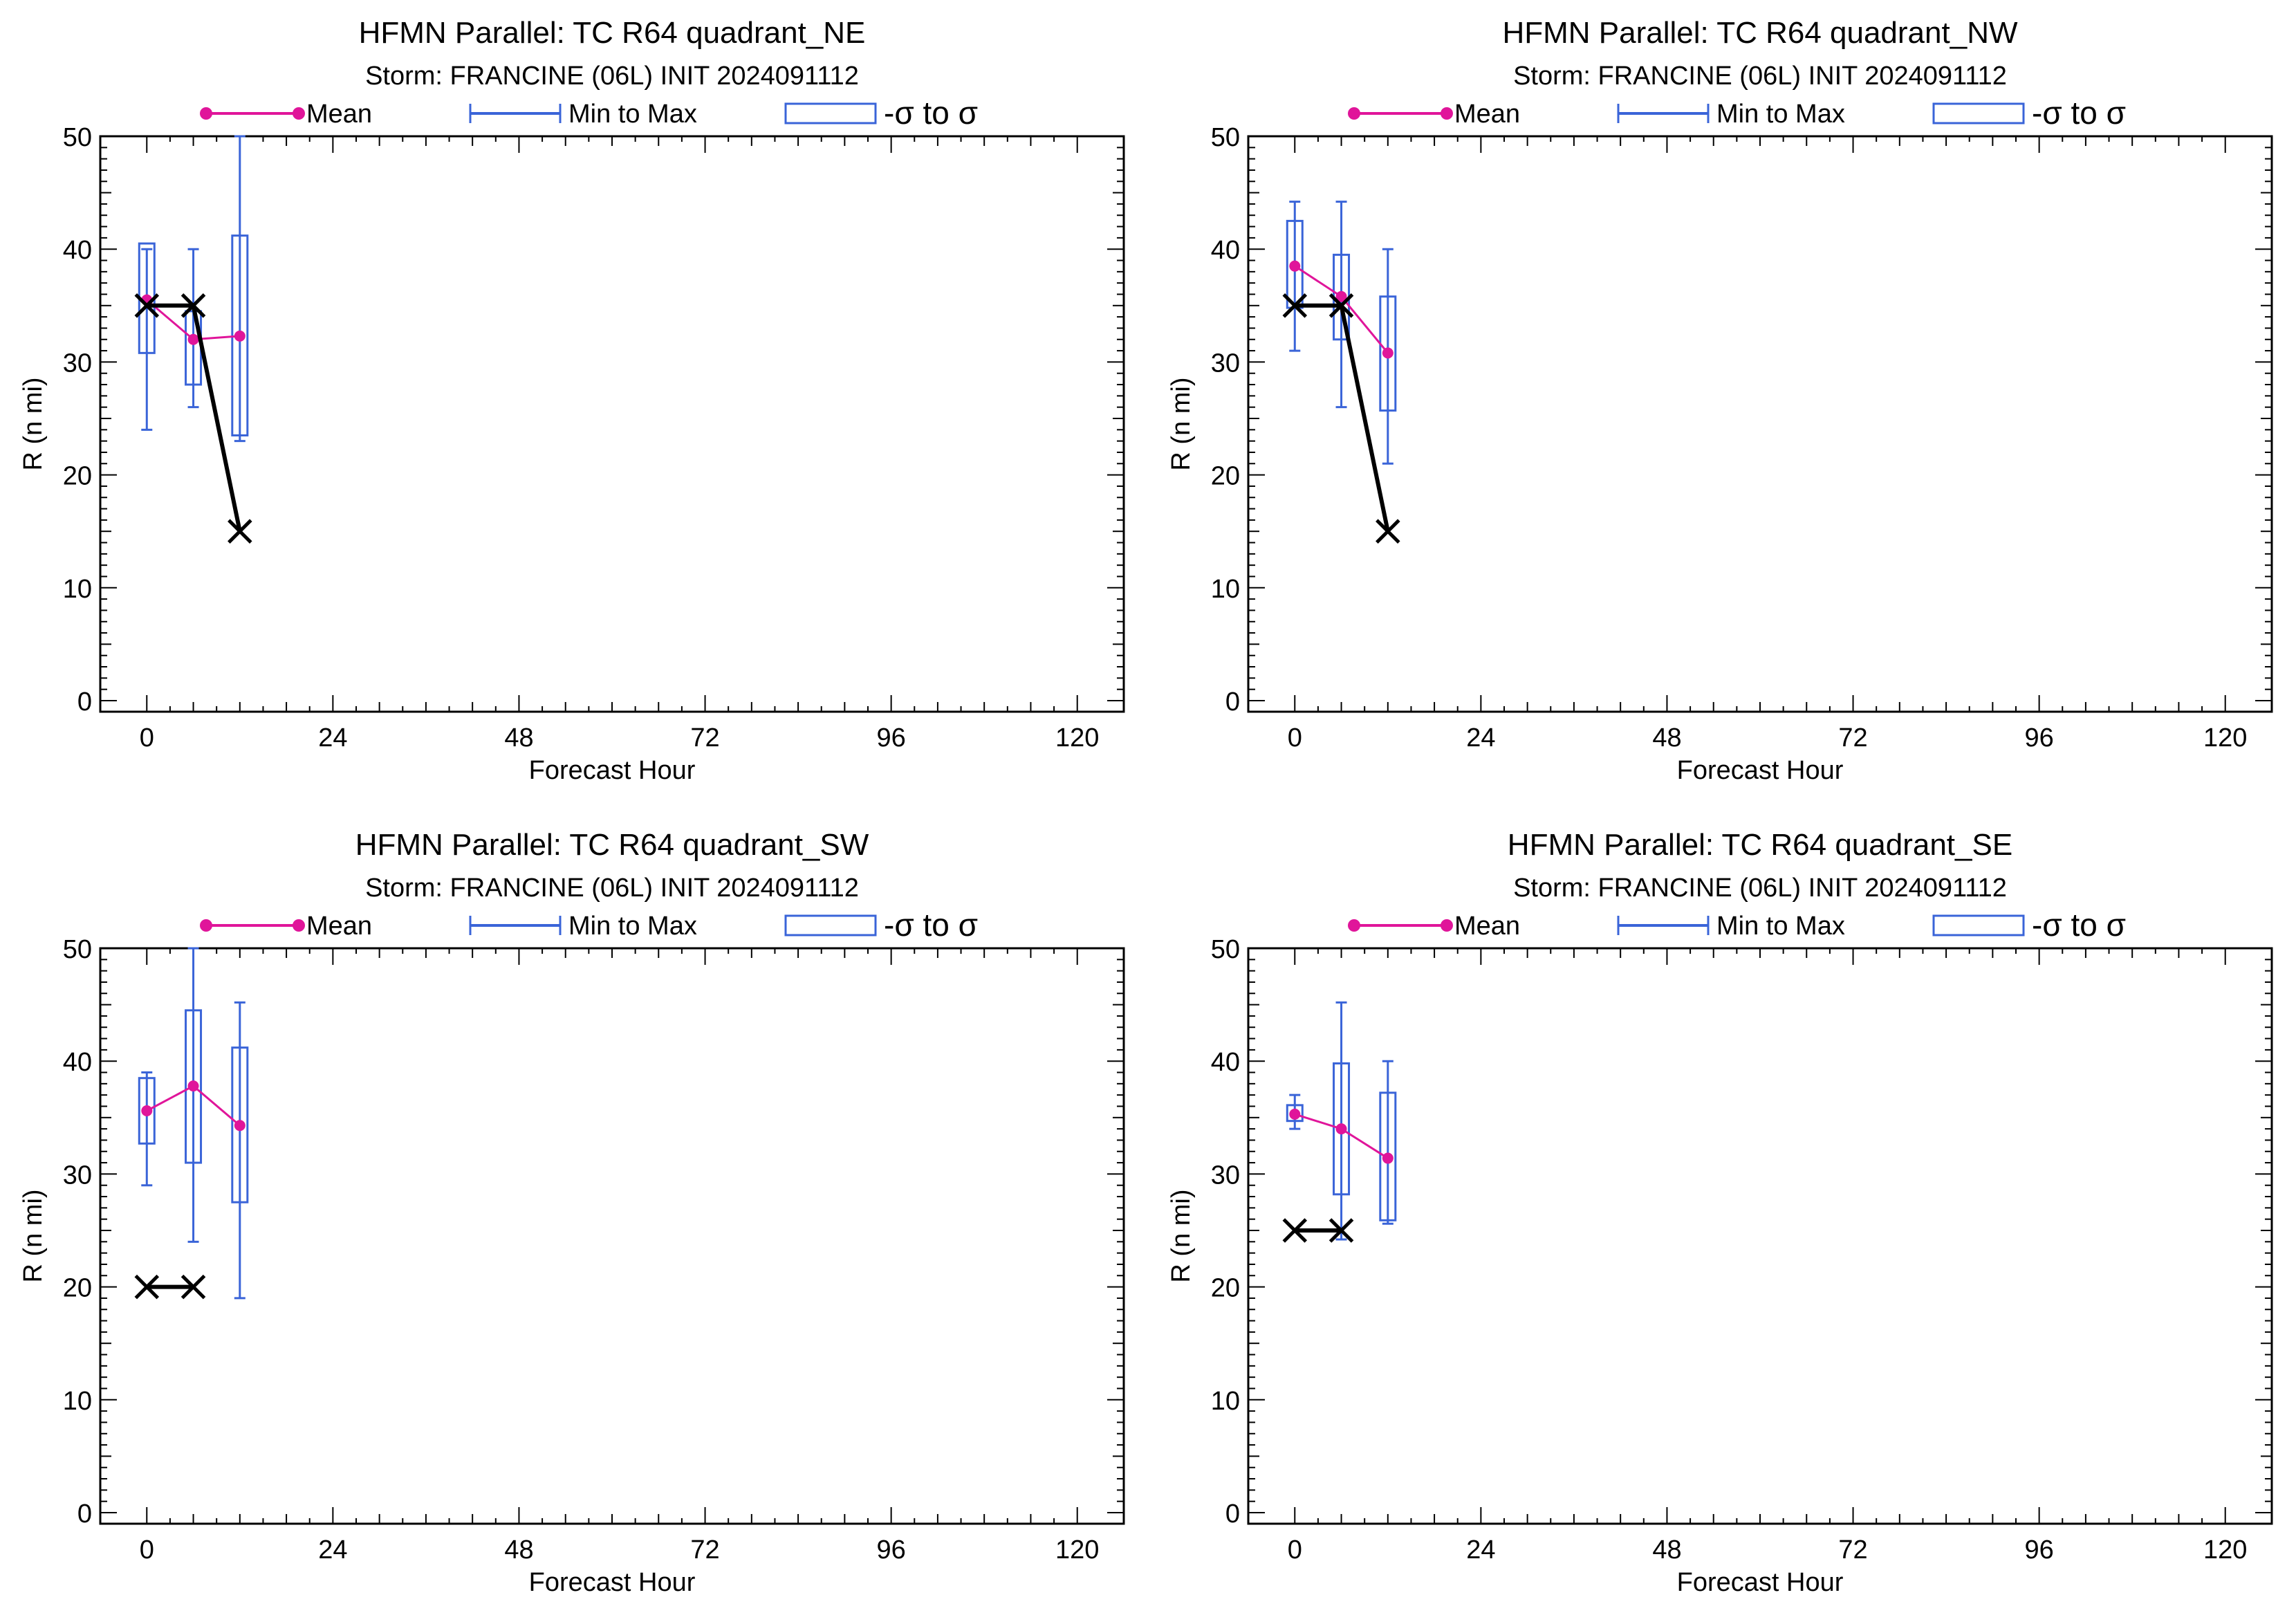 The height and width of the screenshot is (1624, 2296). What do you see at coordinates (890, 738) in the screenshot?
I see `x-tick-label: 96` at bounding box center [890, 738].